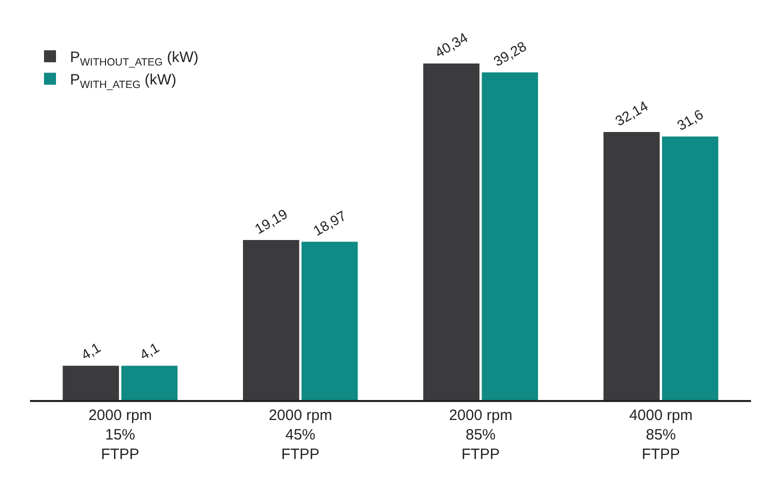 The height and width of the screenshot is (485, 771). Describe the element at coordinates (120, 434) in the screenshot. I see `x-tick-label: 2000 rpm 15% FTPP` at that location.